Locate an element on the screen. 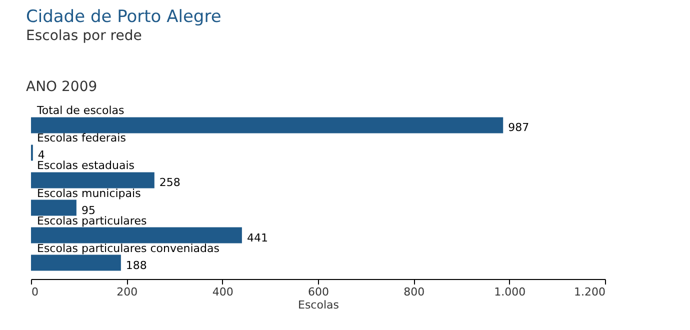  chart-title: Cidade de Porto Alegre is located at coordinates (124, 17).